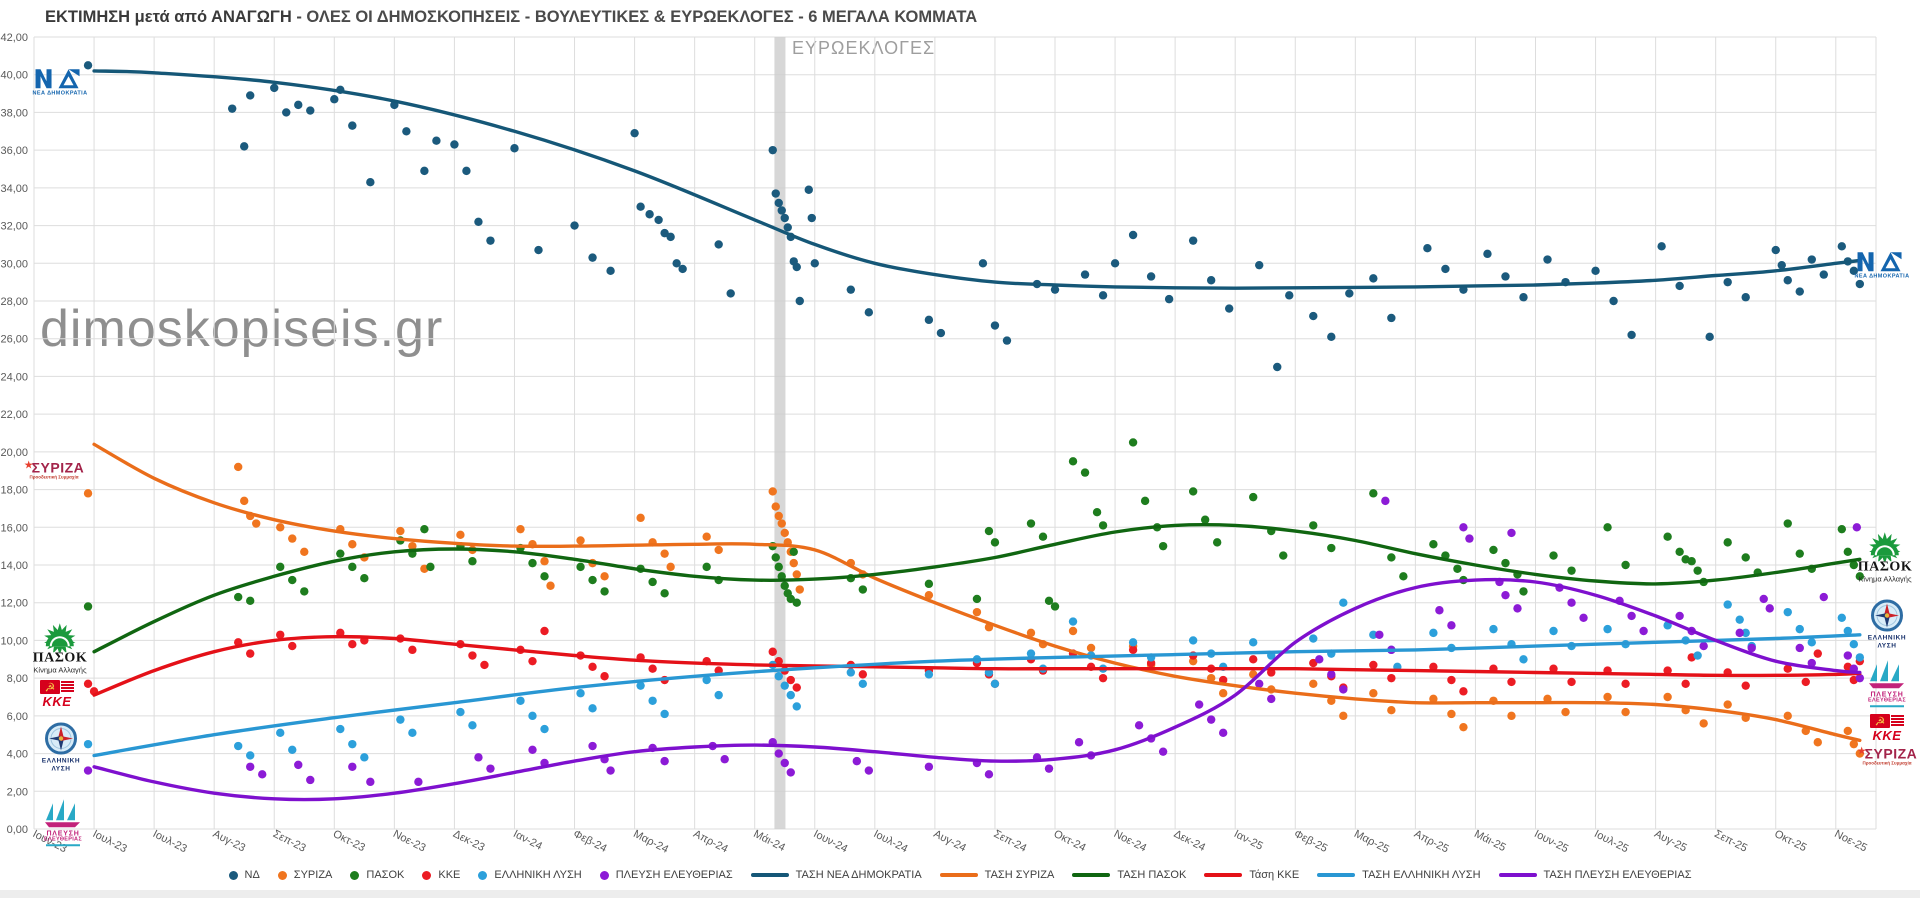  I want to click on svg-text: Αυγ-23, so click(229, 841).